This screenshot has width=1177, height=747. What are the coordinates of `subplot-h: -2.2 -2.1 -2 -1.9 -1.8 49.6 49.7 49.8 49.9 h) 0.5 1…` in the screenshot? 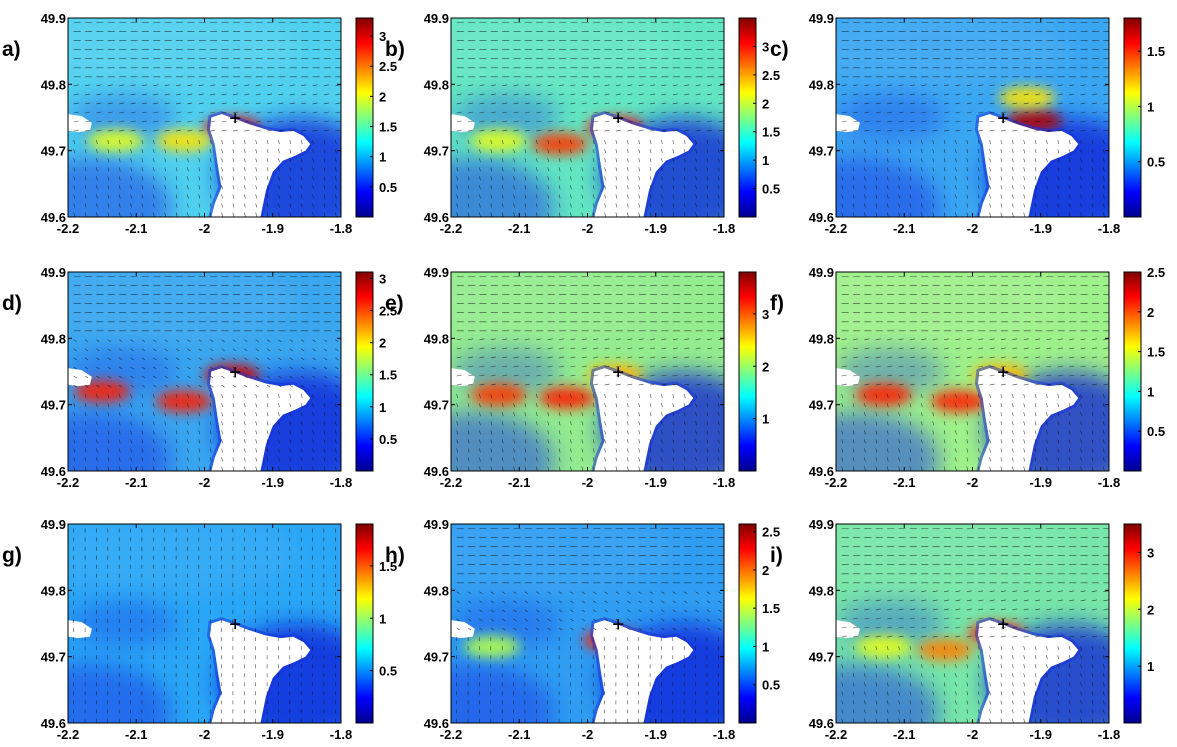 It's located at (582, 629).